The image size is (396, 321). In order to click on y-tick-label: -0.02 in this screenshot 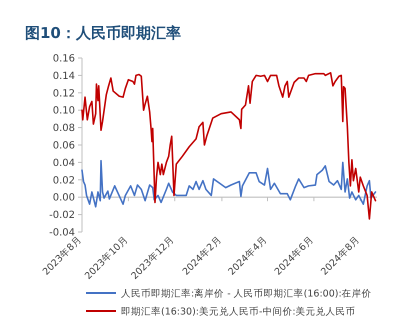, I will do `click(62, 216)`.